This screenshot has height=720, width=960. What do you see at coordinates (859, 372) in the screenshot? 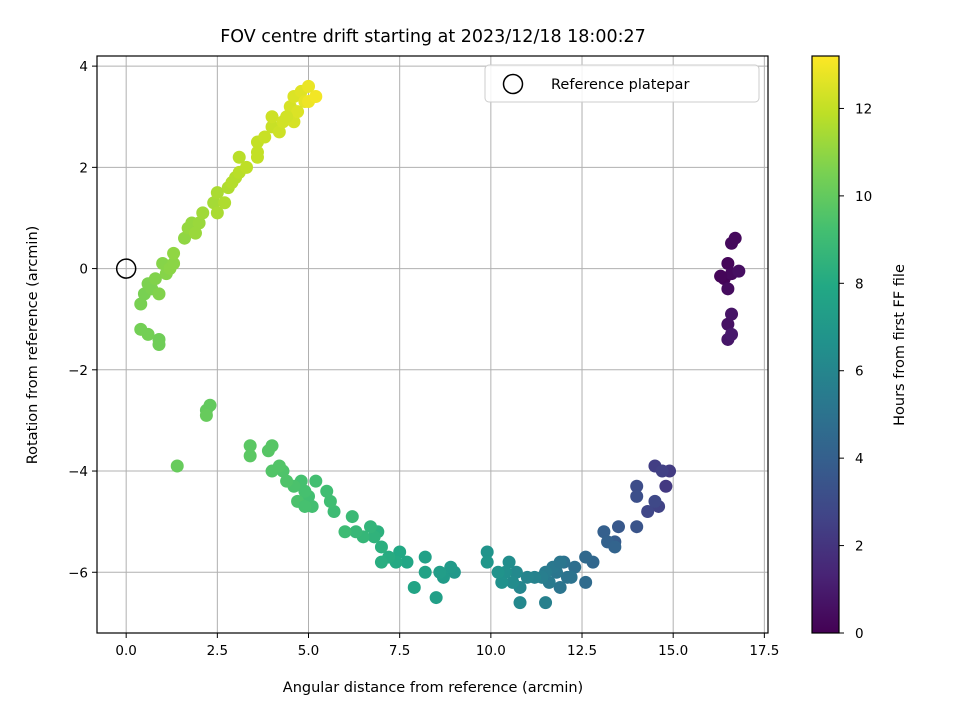
I see `colorbar-tick-label: 6` at bounding box center [859, 372].